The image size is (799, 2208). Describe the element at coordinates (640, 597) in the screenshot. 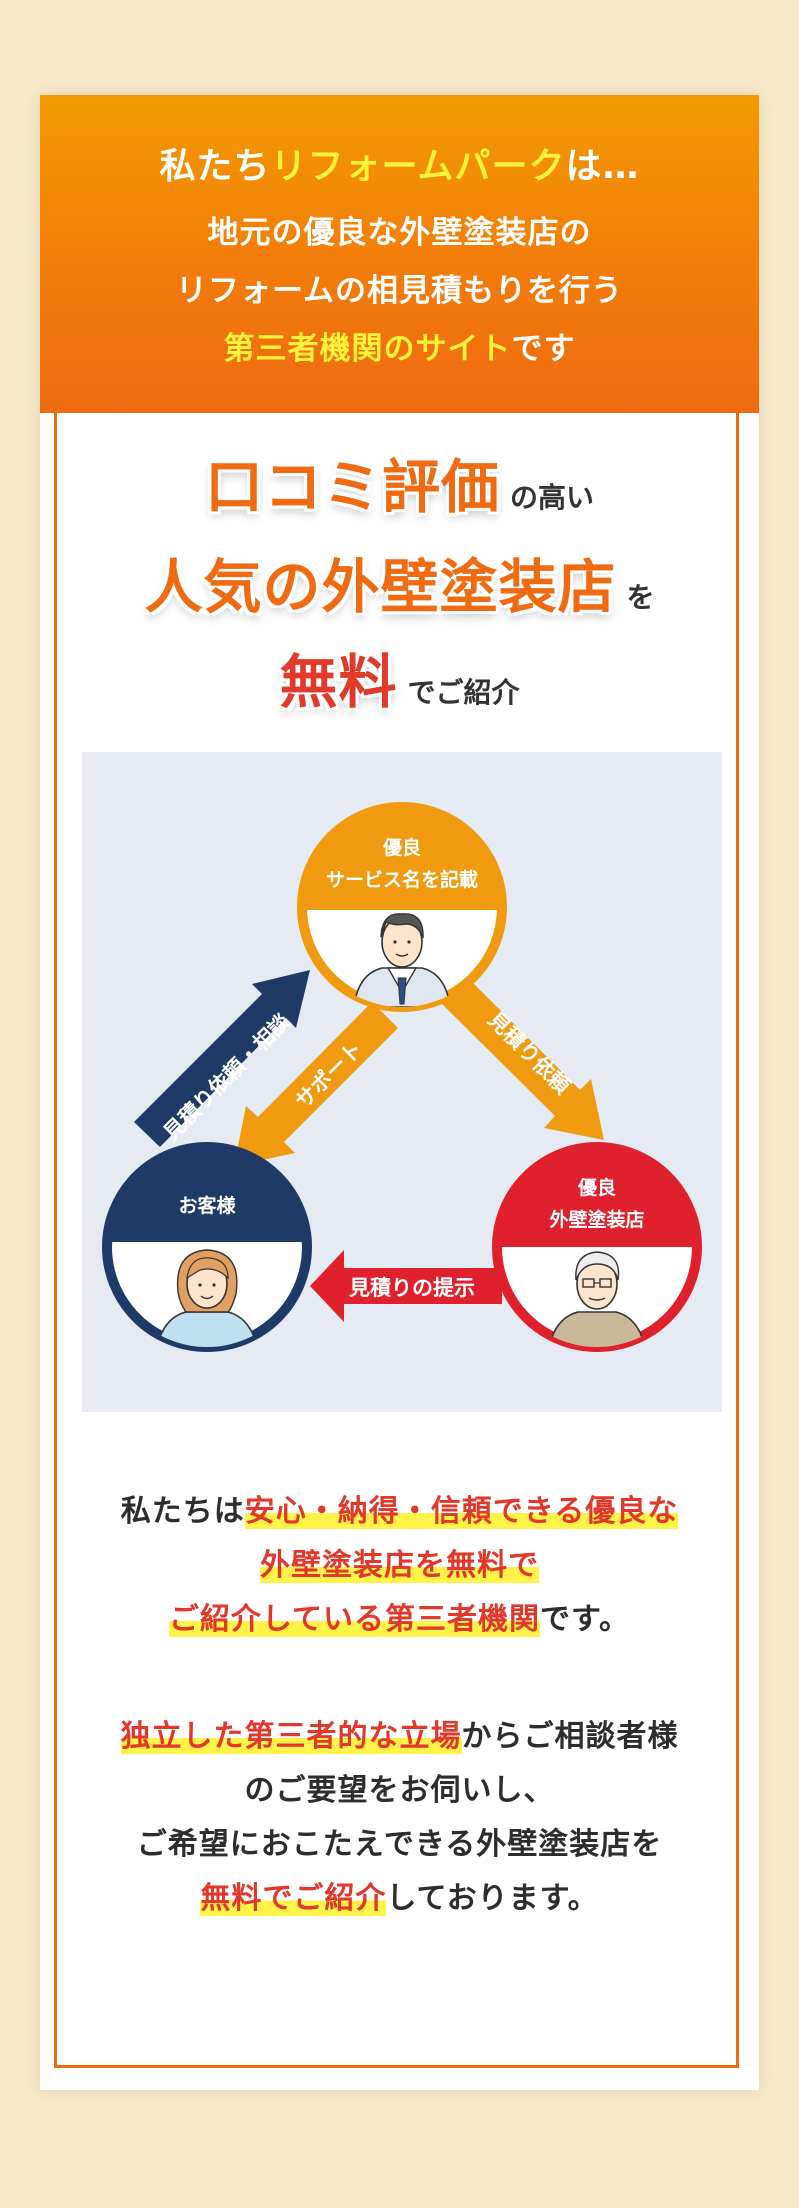

I see `catch-line-2-small: を` at that location.